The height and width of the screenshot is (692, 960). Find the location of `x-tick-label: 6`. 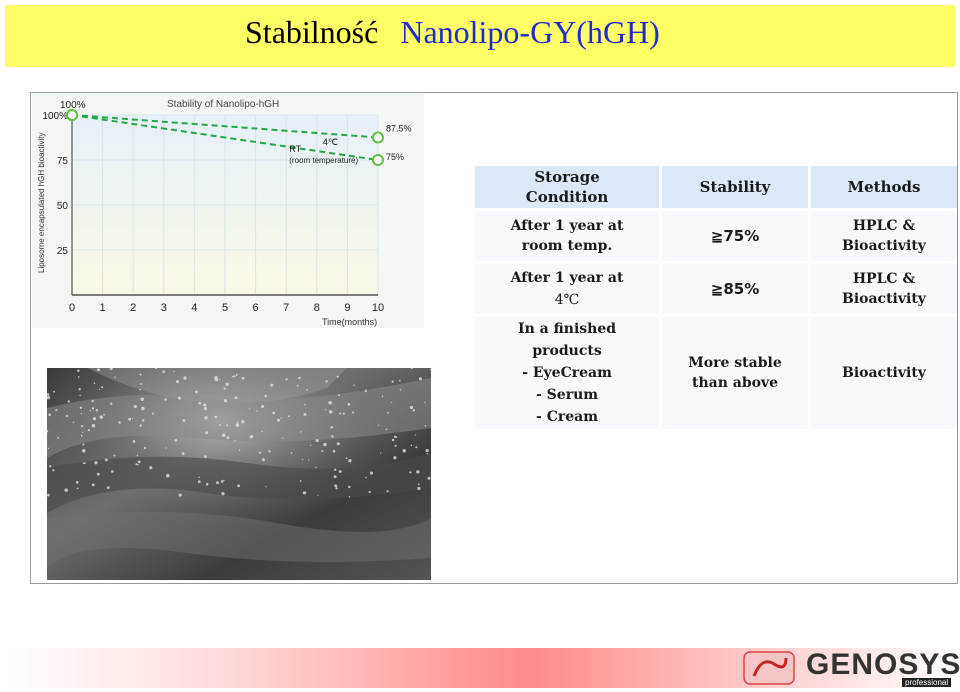

x-tick-label: 6 is located at coordinates (256, 308).